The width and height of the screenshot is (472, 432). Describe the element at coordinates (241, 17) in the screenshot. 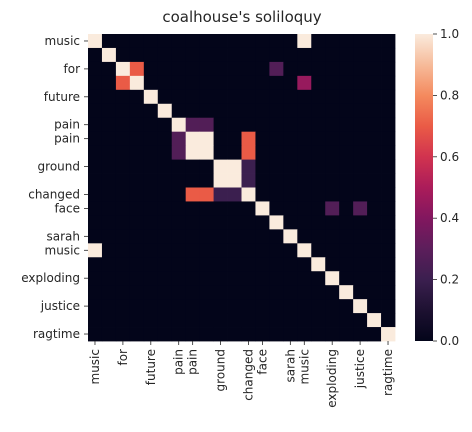

I see `chart-title: coalhouse's soliloquy` at that location.